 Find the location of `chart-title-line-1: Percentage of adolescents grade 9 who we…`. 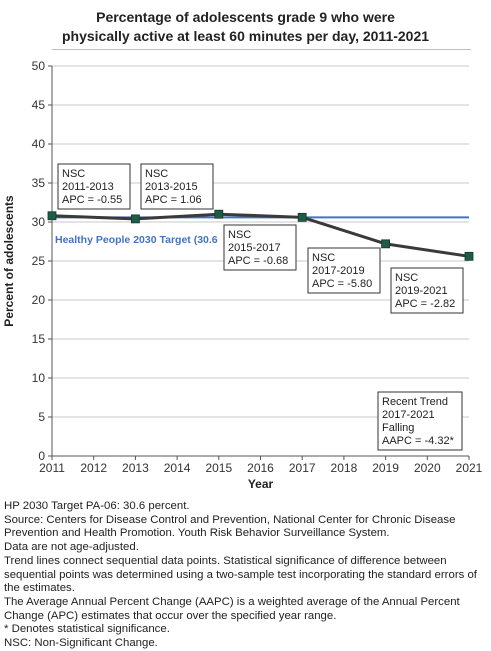

chart-title-line-1: Percentage of adolescents grade 9 who we… is located at coordinates (245, 17).